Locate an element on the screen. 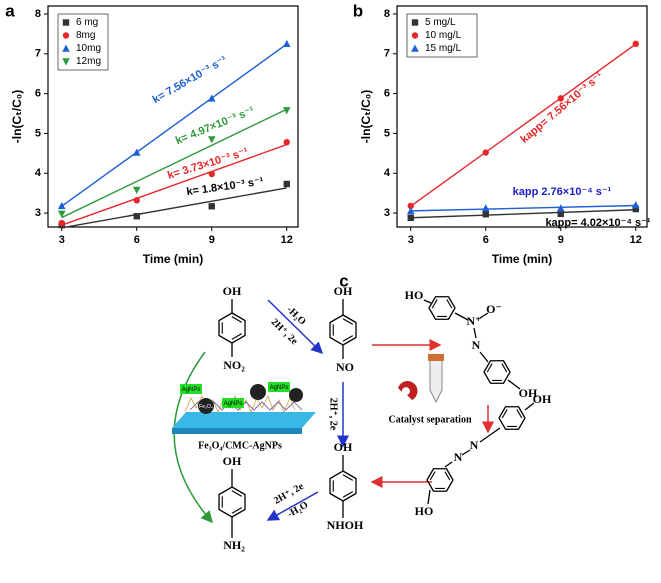  group-label: NO is located at coordinates (345, 367).